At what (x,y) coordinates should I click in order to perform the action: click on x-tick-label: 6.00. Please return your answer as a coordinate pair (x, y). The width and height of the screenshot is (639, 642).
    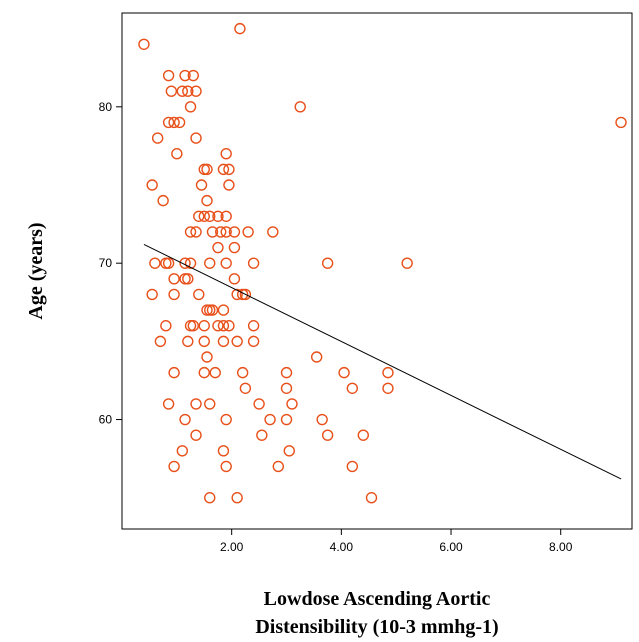
    Looking at the image, I should click on (451, 547).